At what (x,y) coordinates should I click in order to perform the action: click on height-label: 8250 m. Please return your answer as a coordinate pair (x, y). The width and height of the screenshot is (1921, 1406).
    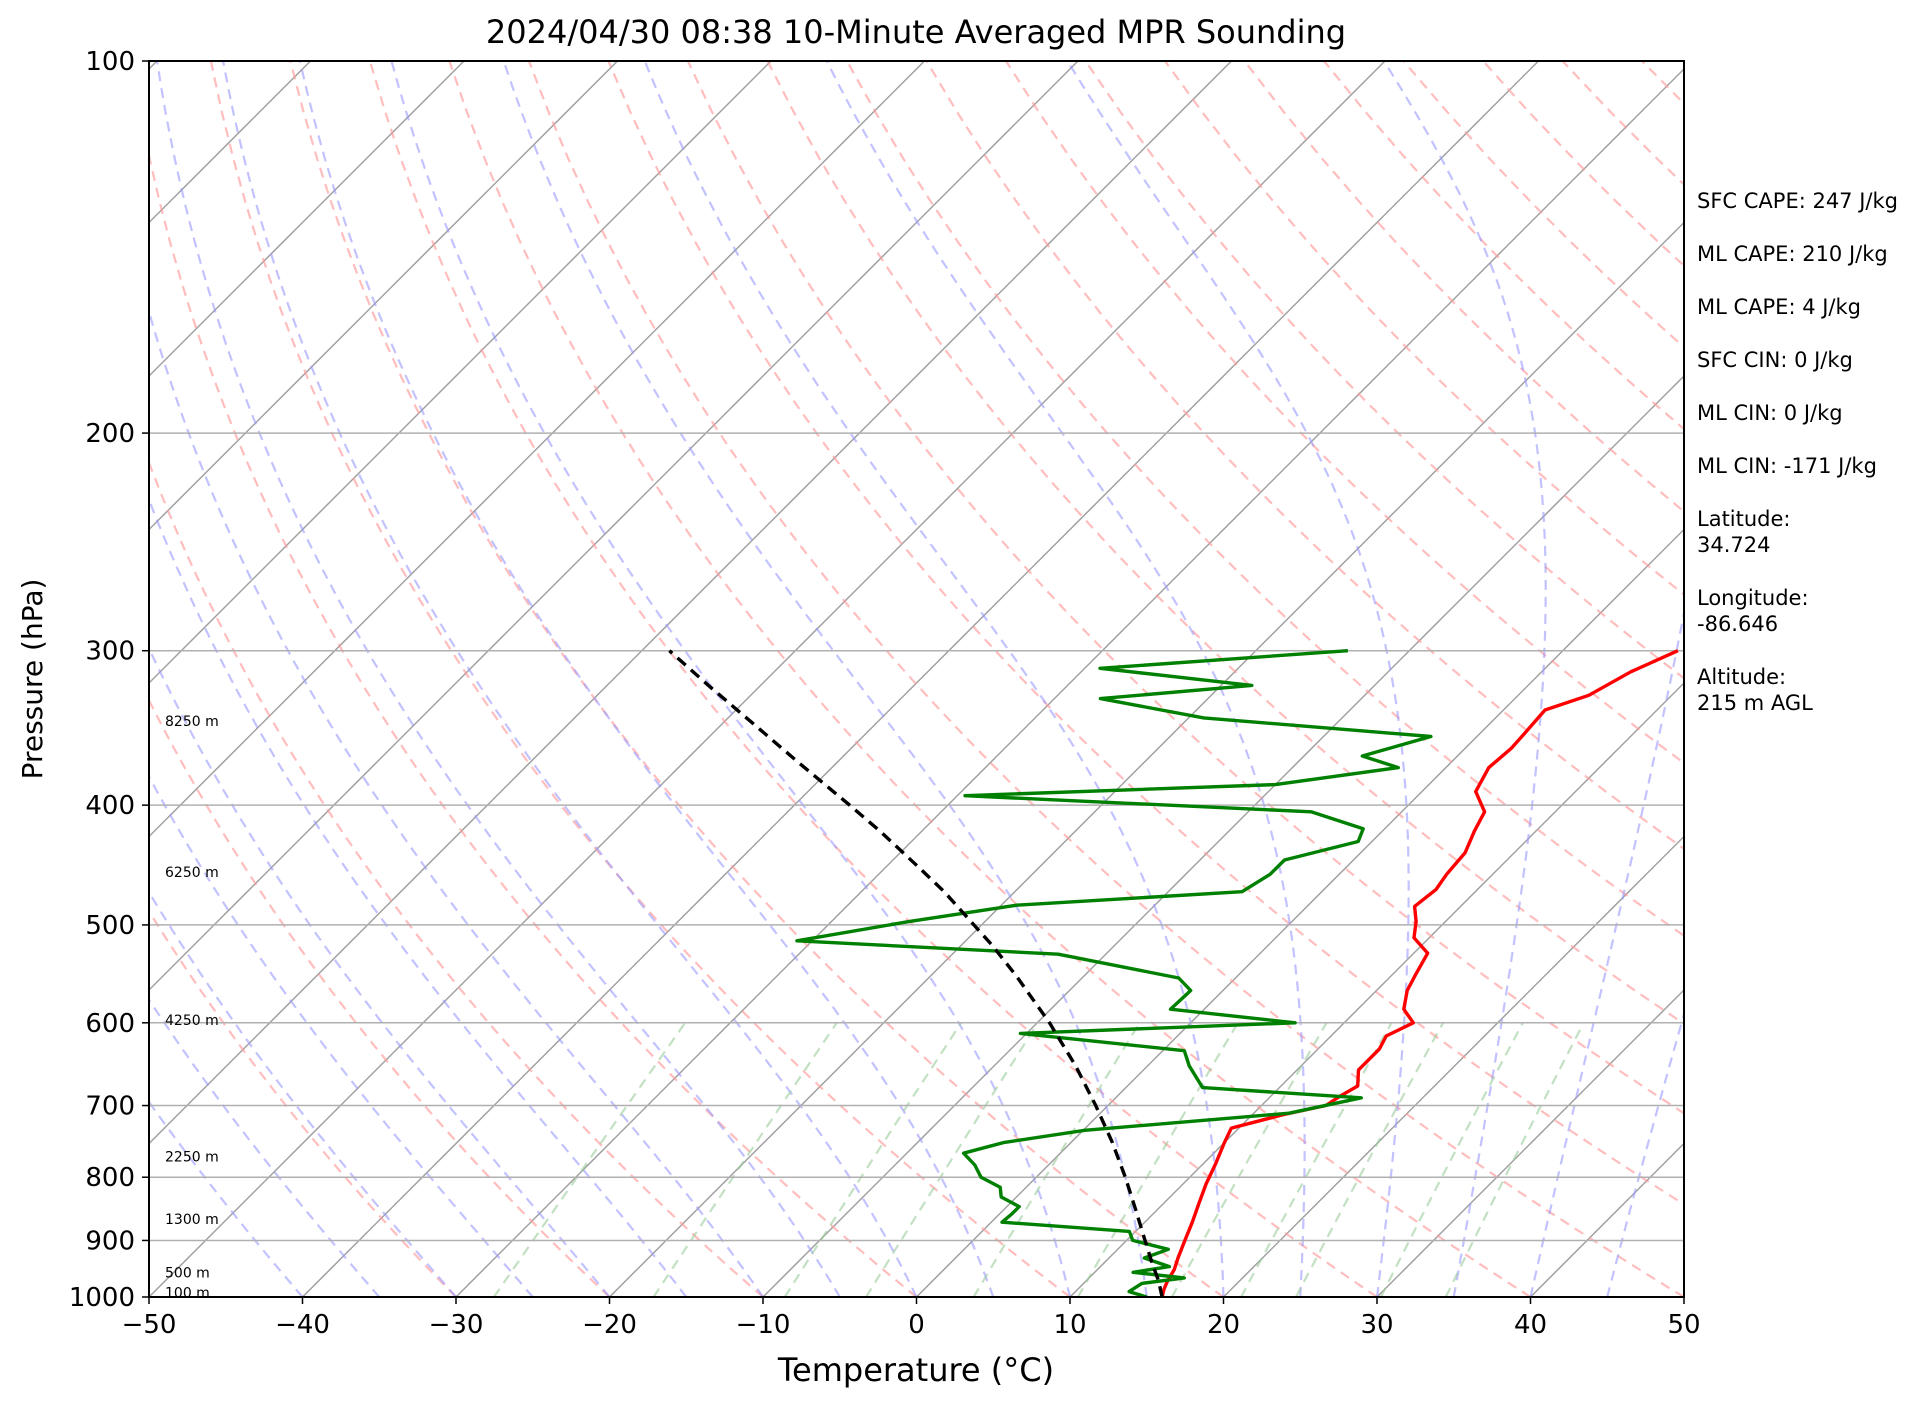
    Looking at the image, I should click on (192, 722).